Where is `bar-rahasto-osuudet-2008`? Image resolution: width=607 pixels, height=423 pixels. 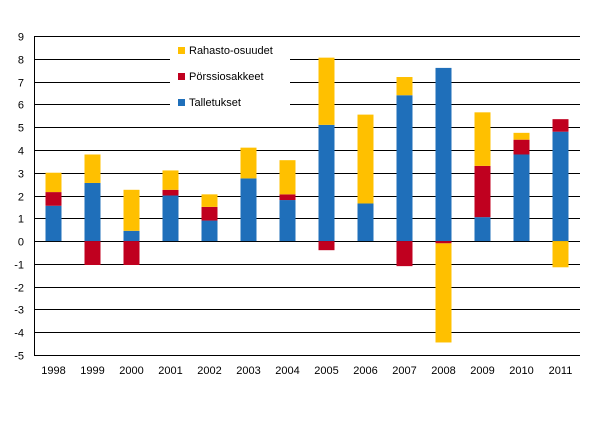
bar-rahasto-osuudet-2008 is located at coordinates (443, 293).